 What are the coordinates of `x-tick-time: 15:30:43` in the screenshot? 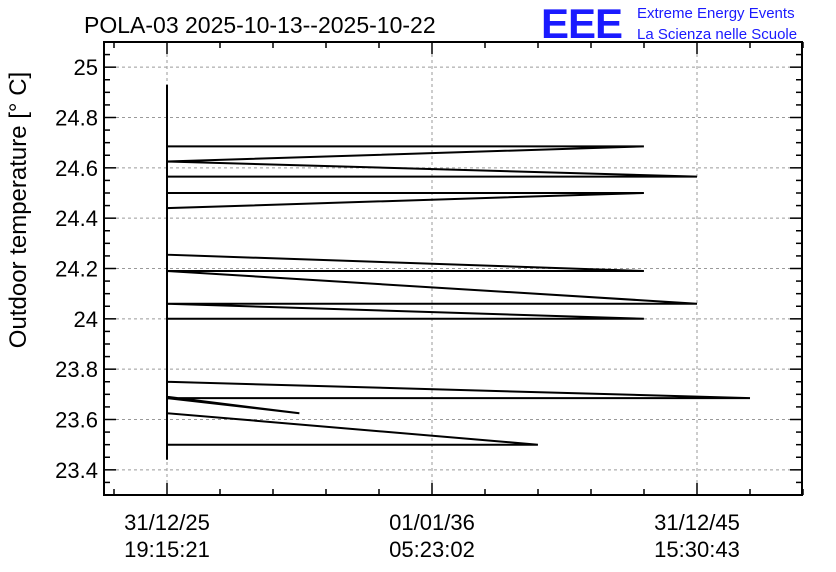 It's located at (697, 549).